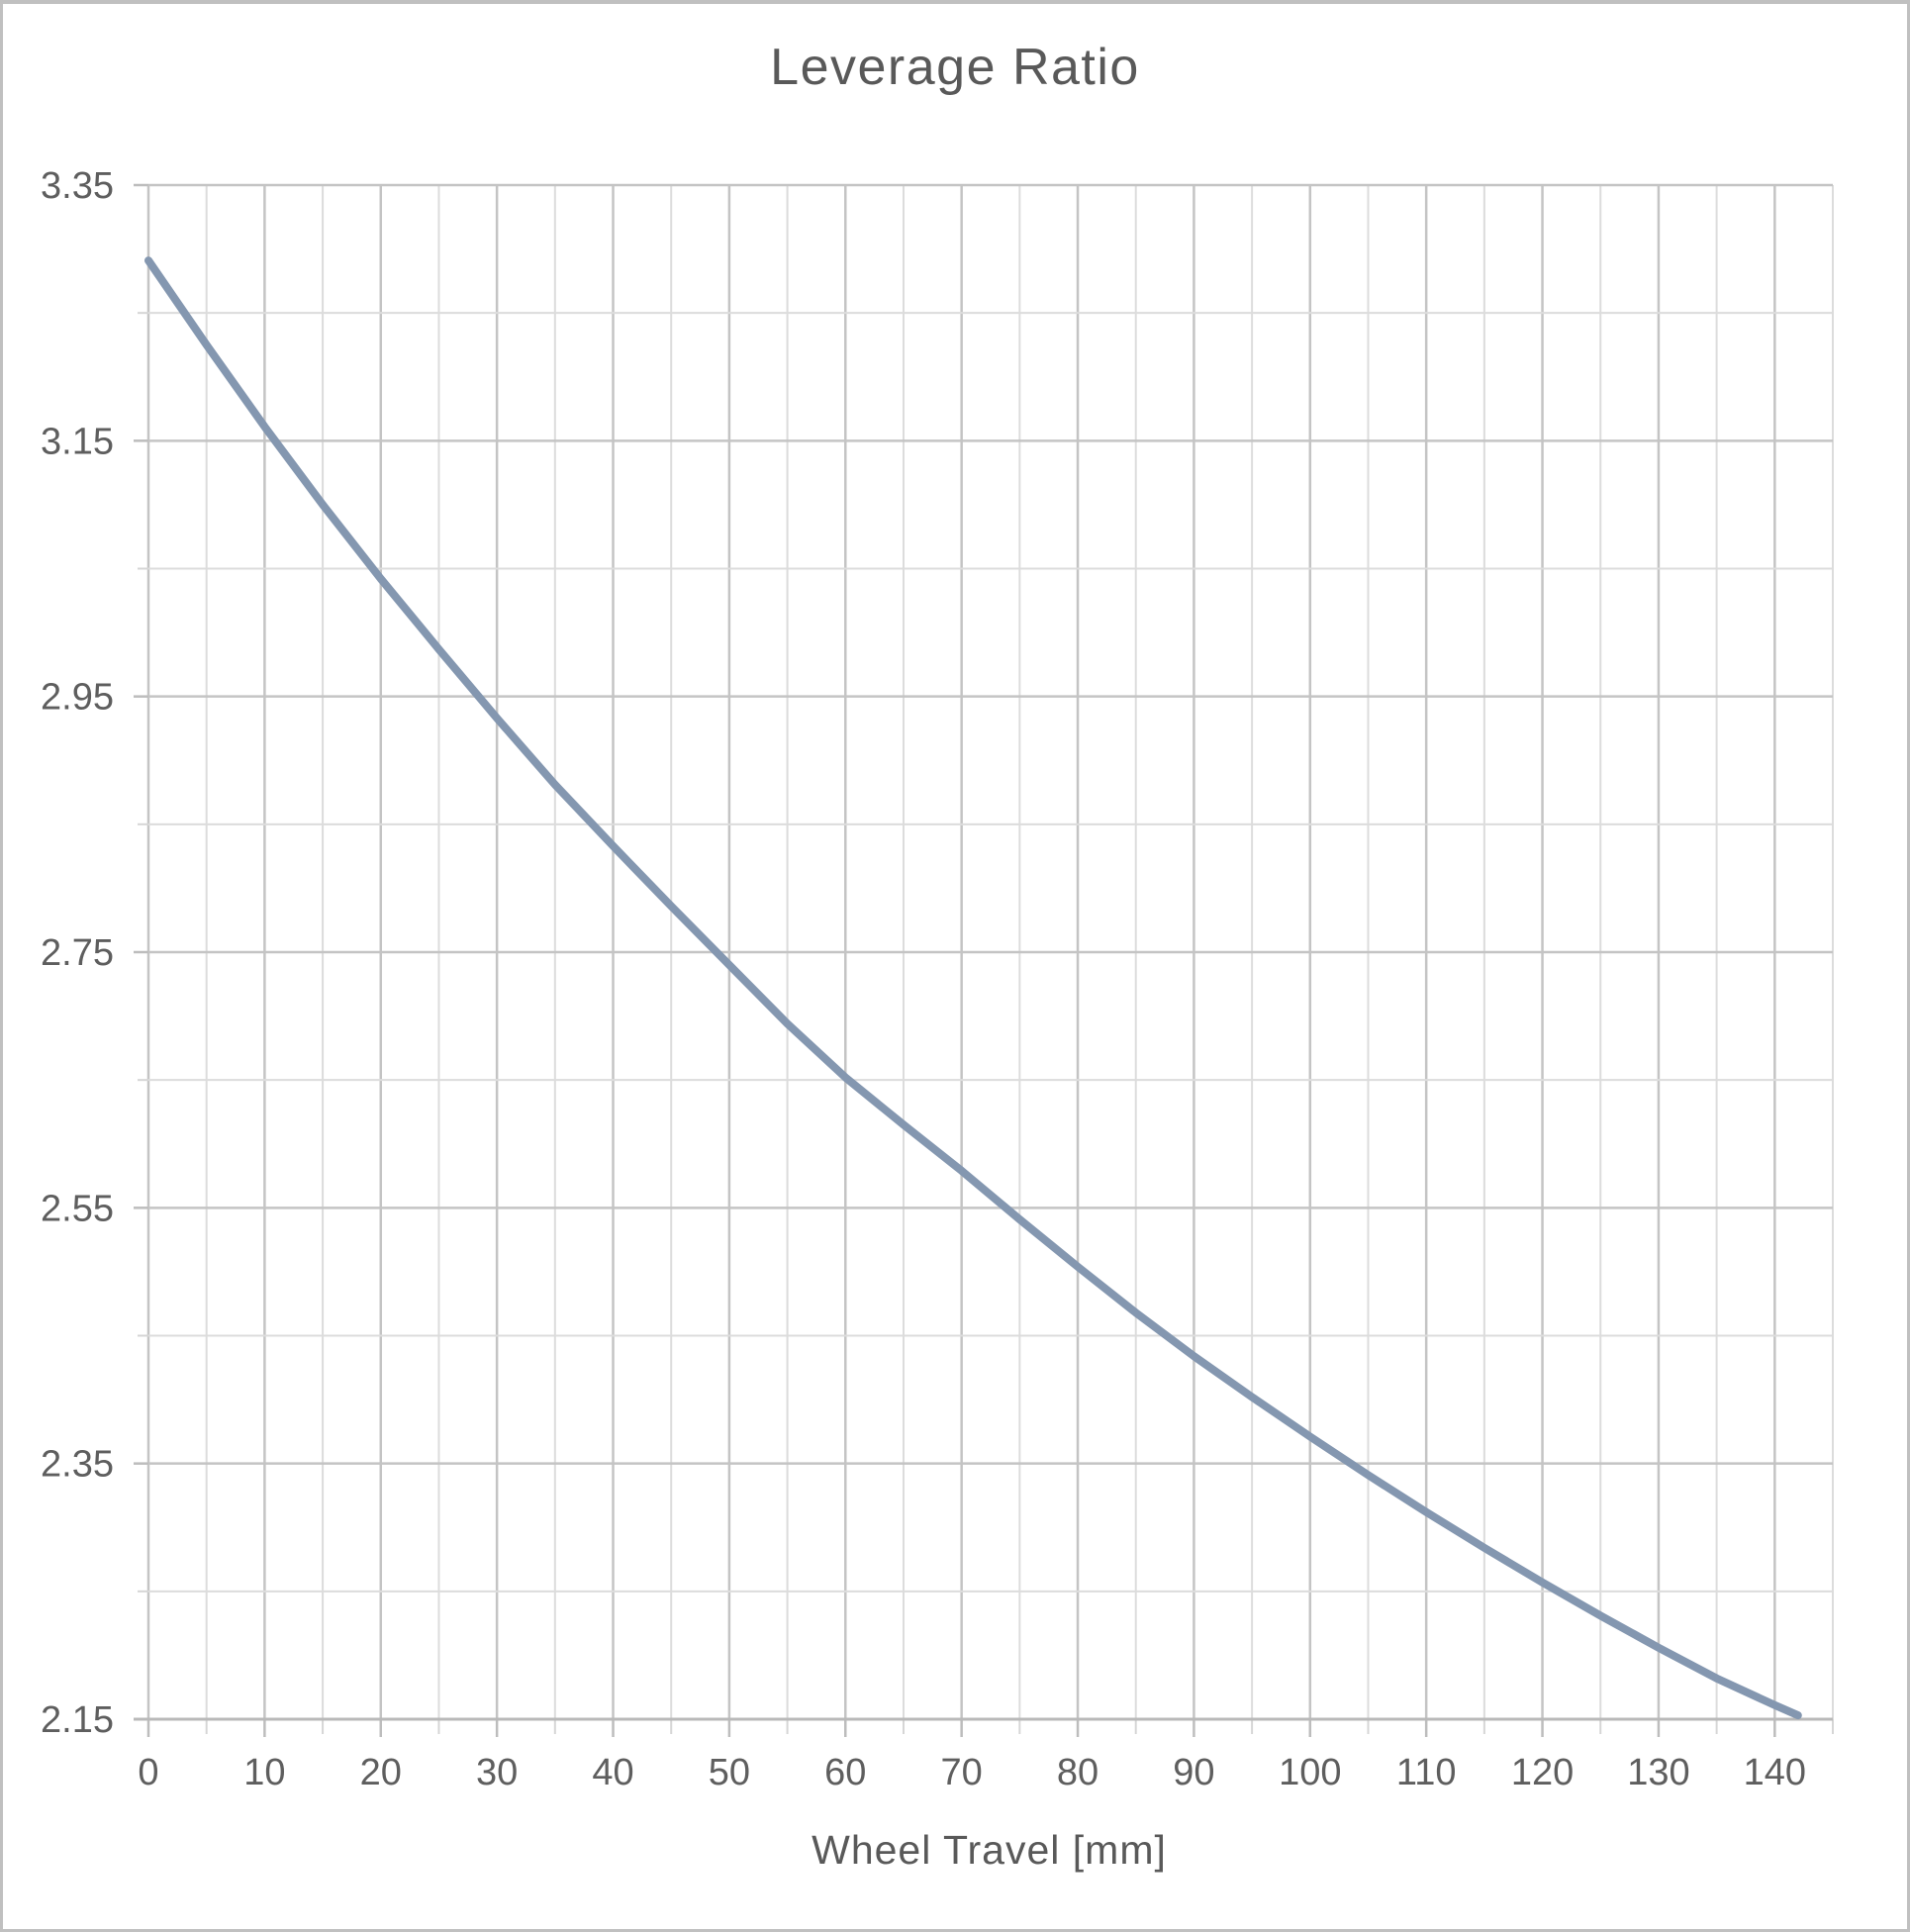 The height and width of the screenshot is (1932, 1910). I want to click on x-tick-label: 30, so click(497, 1772).